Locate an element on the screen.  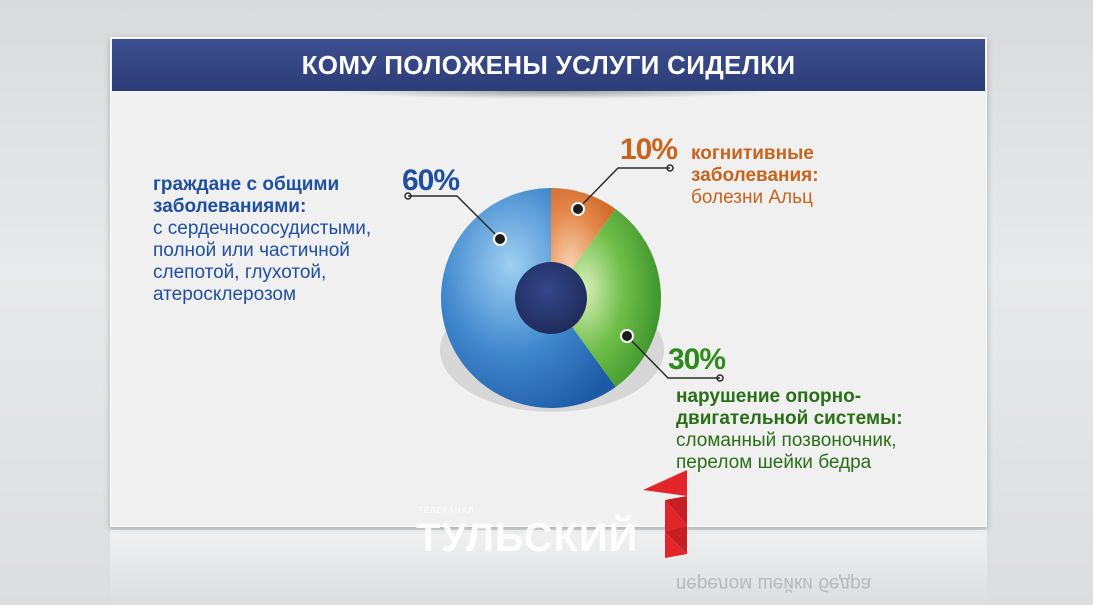
marker-cognitive is located at coordinates (578, 209).